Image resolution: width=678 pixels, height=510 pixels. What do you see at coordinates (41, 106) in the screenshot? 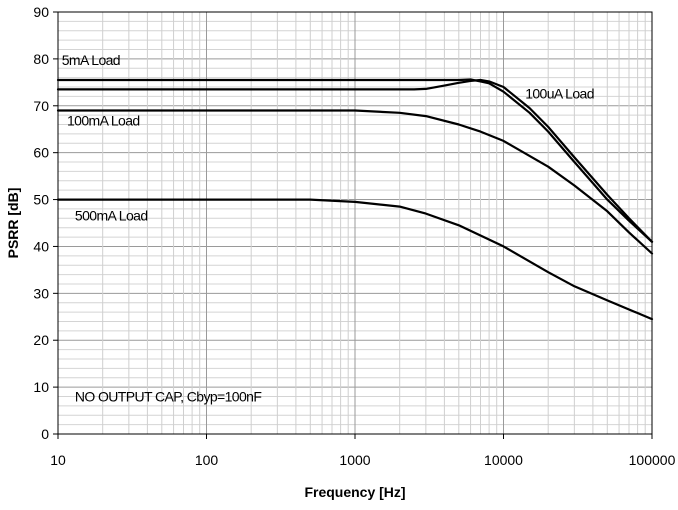
I see `y-tick-label: 70` at bounding box center [41, 106].